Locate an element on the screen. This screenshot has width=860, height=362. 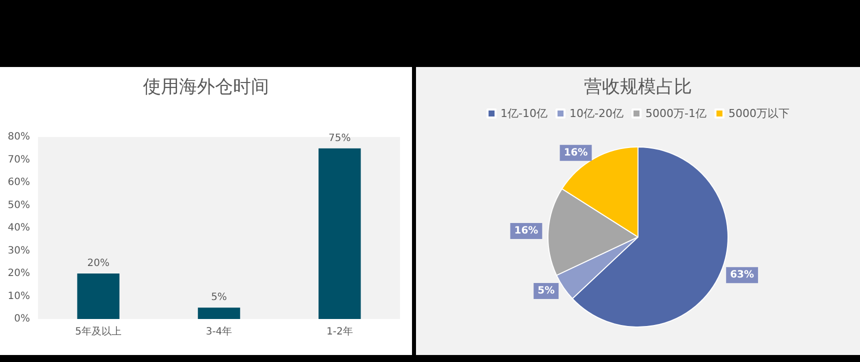
y-tick-label: 80% is located at coordinates (19, 137).